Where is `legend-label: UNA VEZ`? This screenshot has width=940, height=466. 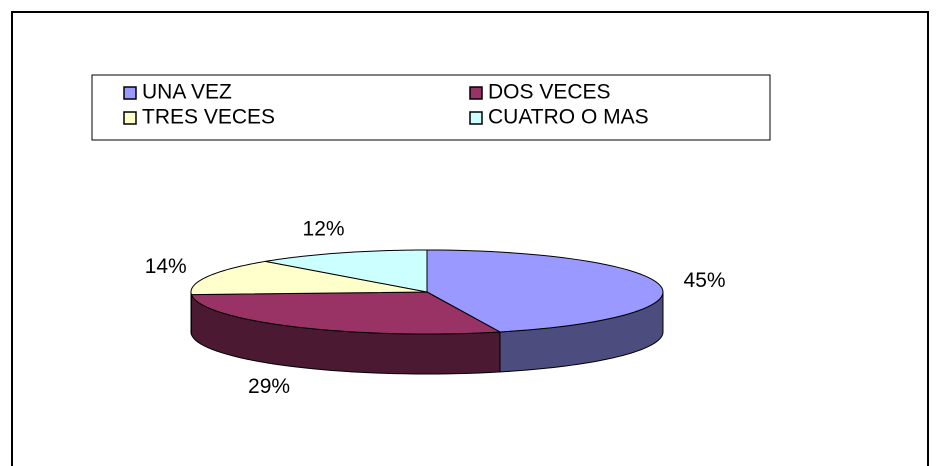 legend-label: UNA VEZ is located at coordinates (187, 92).